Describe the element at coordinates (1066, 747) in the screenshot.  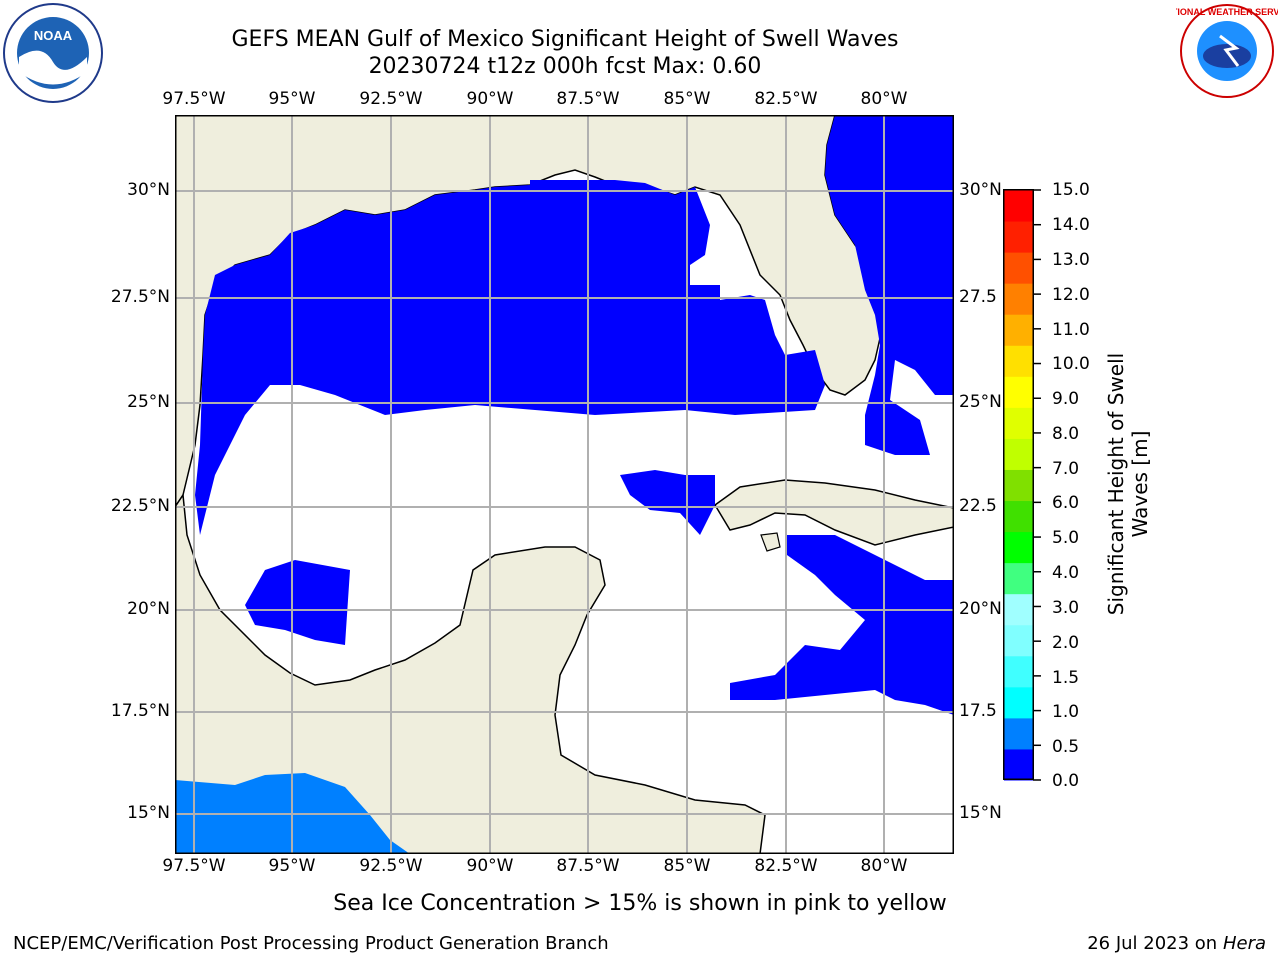
I see `colorbar-tick: 0.5` at that location.